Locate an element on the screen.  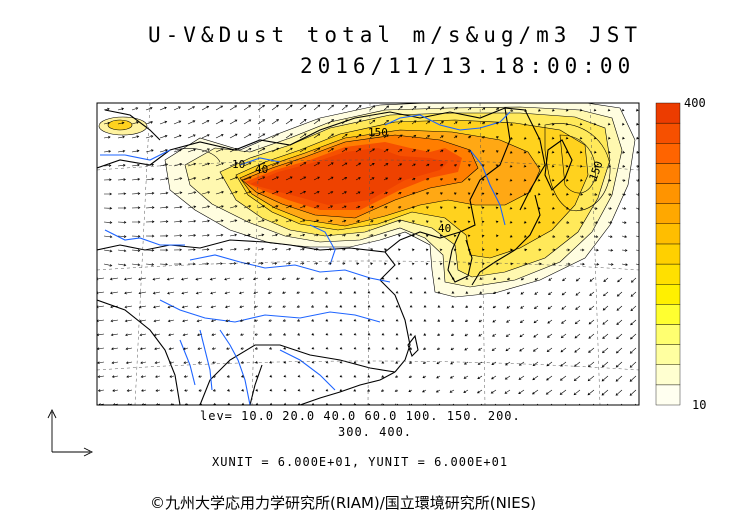
copyright-notice: ©九州大学応用力学研究所(RIAM)/国立環境研究所(NIES) is located at coordinates (343, 503).